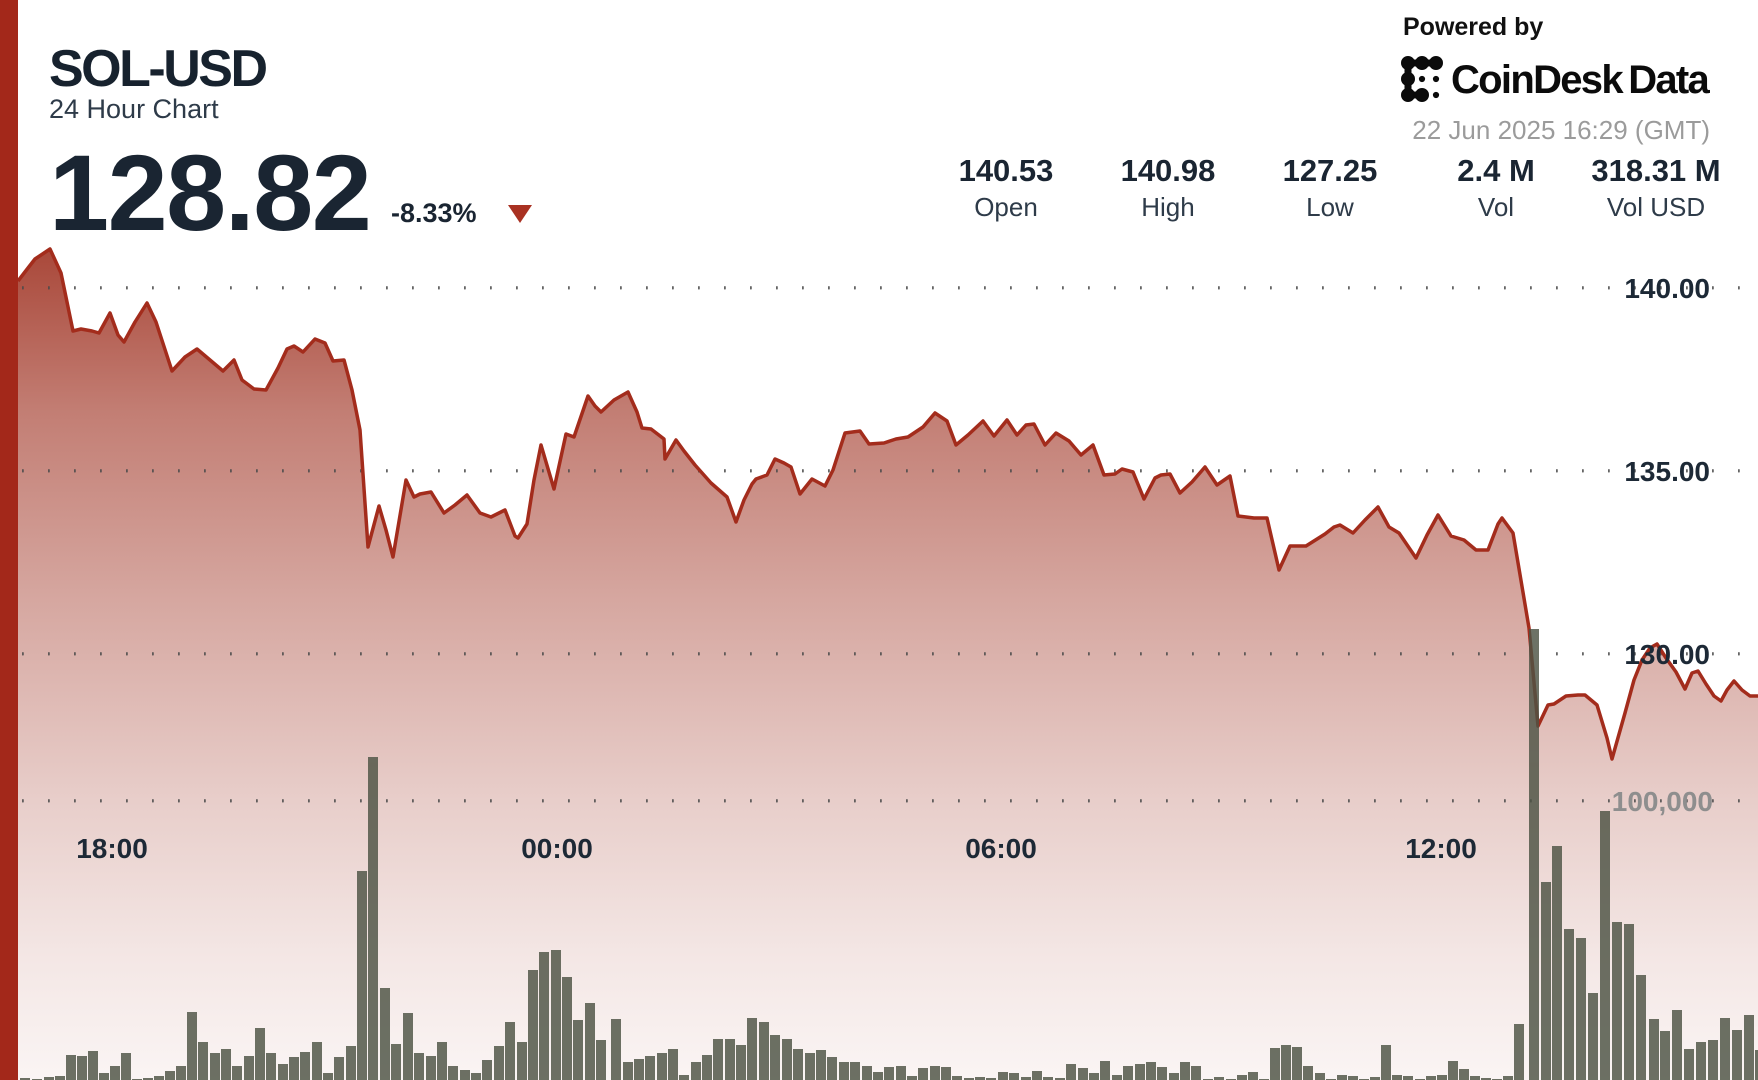 The image size is (1758, 1080). I want to click on svg-text: 100,000, so click(1662, 801).